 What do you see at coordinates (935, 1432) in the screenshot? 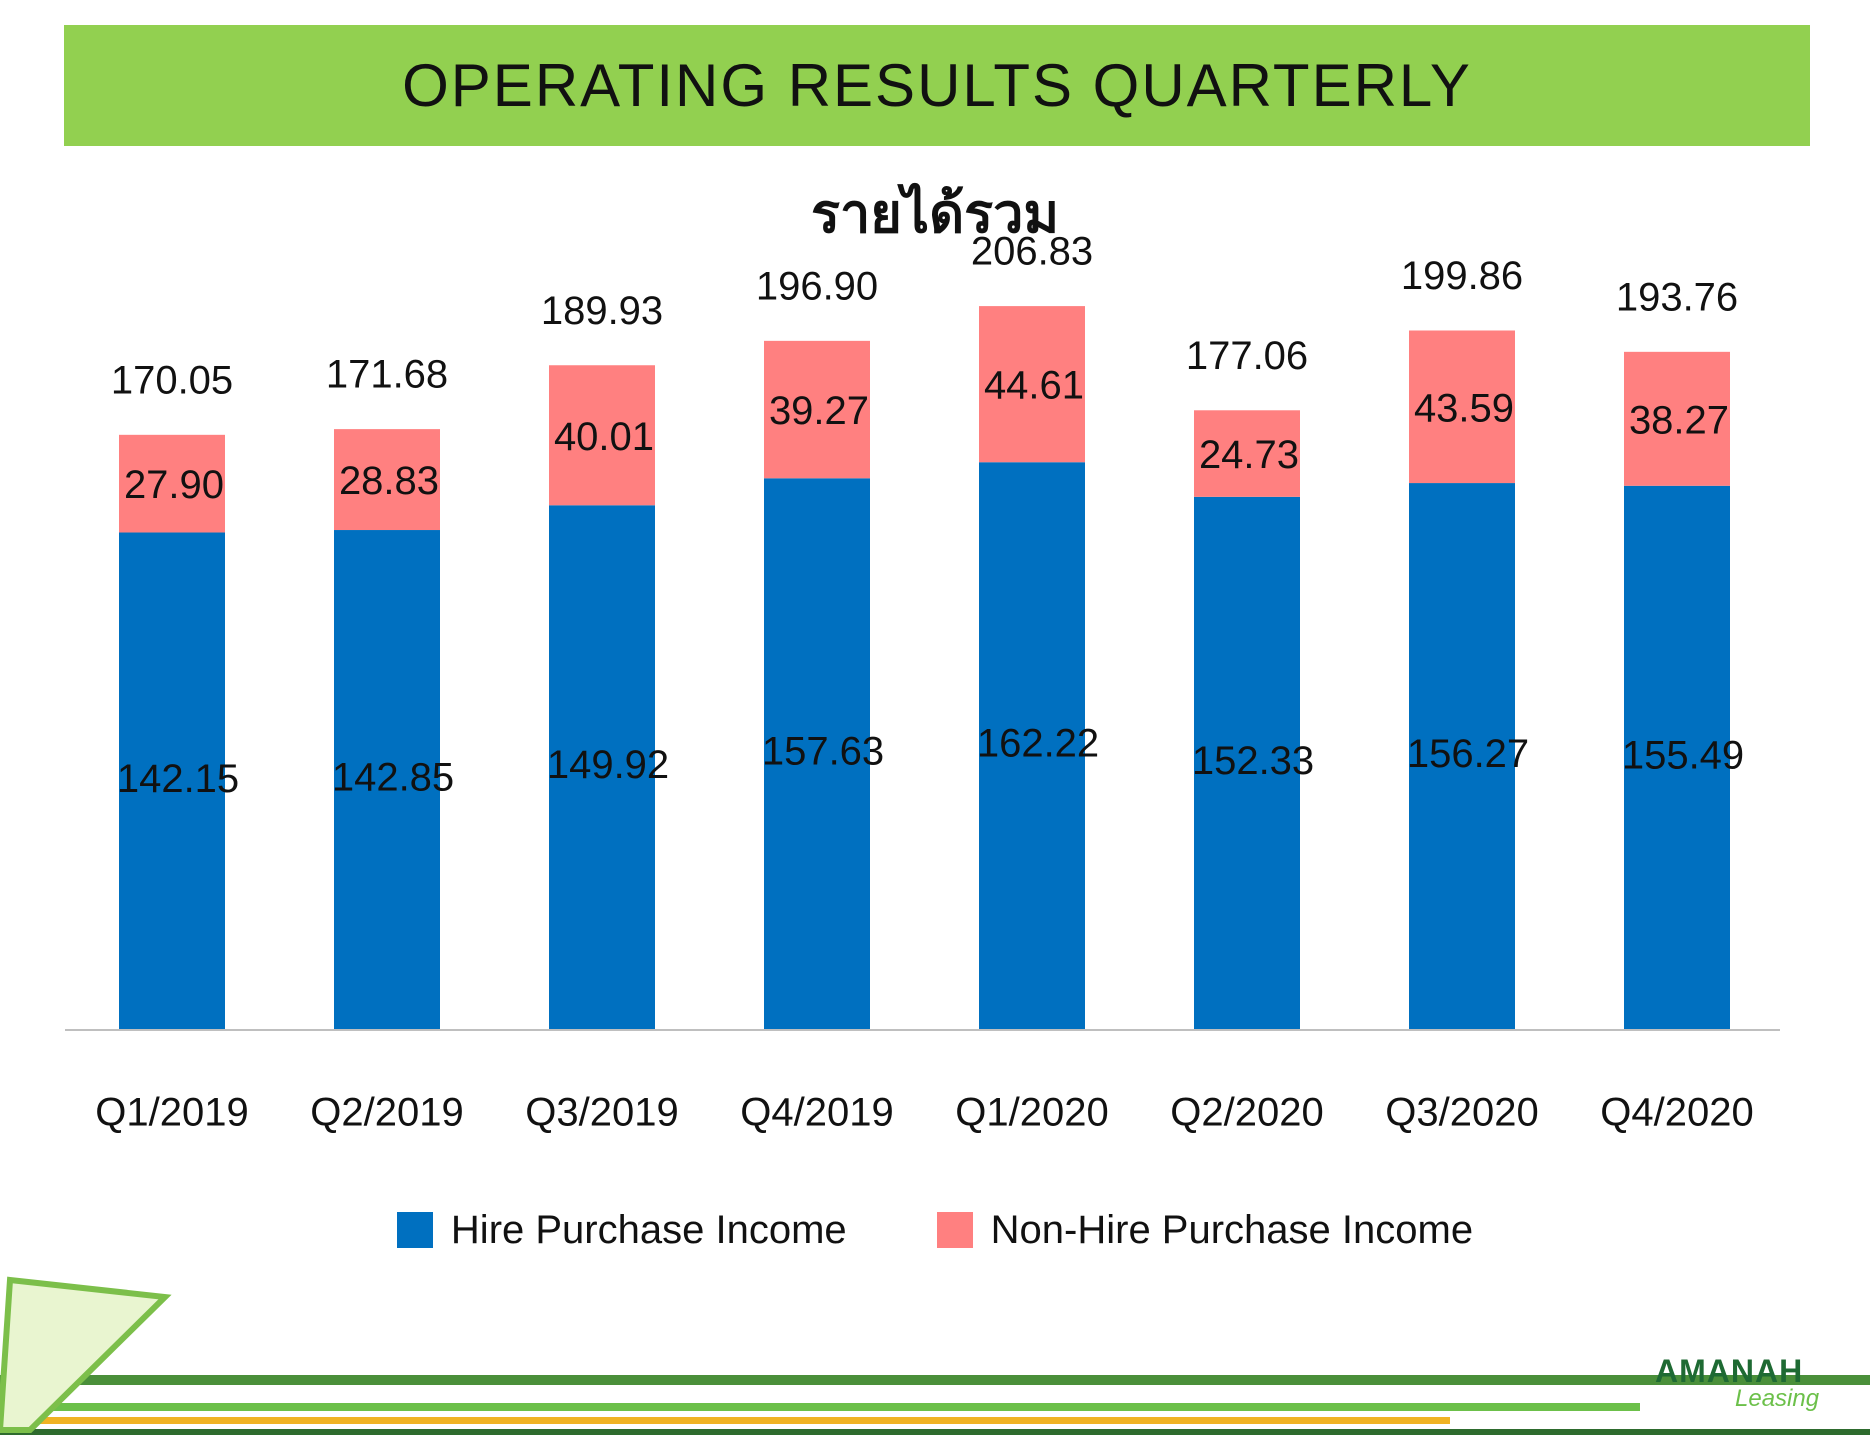
I see `footer-stripe-bottom` at bounding box center [935, 1432].